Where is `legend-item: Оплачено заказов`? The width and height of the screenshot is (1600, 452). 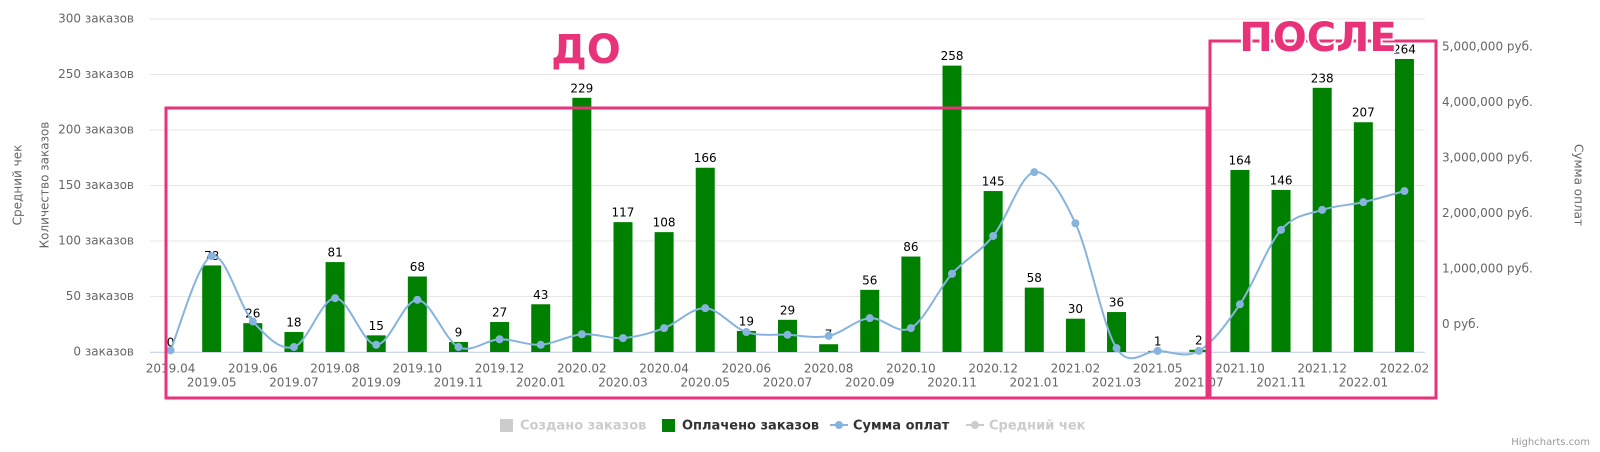 legend-item: Оплачено заказов is located at coordinates (740, 426).